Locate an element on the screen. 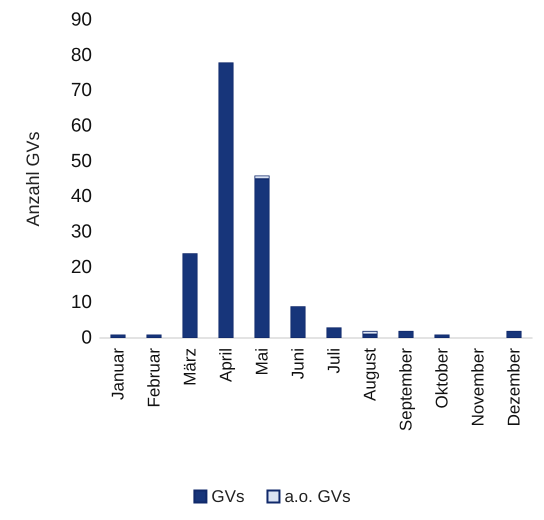  y-tick-label: 50 is located at coordinates (81, 161).